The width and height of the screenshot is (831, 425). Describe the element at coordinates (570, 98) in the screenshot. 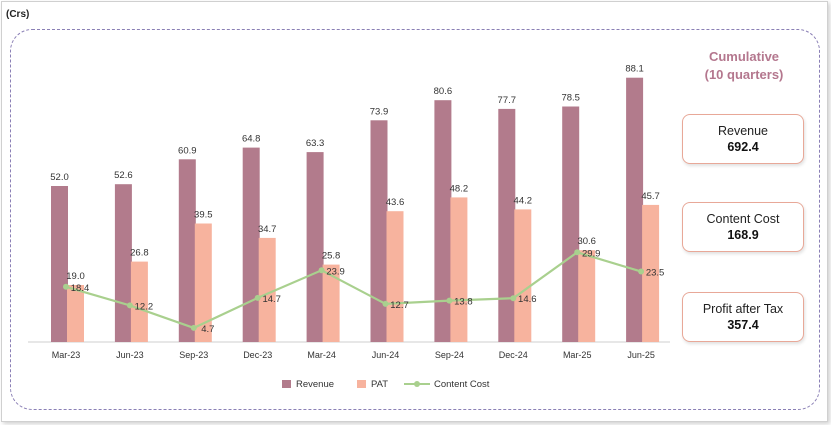

I see `revenue-data-label: 78.5` at that location.